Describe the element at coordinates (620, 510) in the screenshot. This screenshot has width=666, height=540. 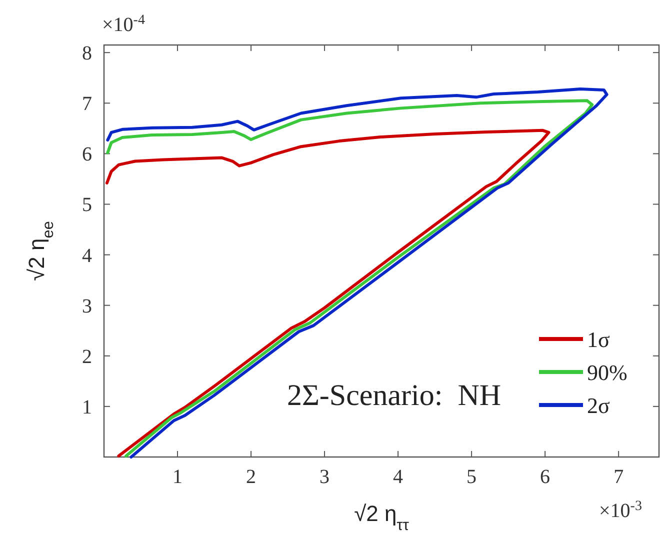
I see `text: ×10$^{-3}$` at that location.